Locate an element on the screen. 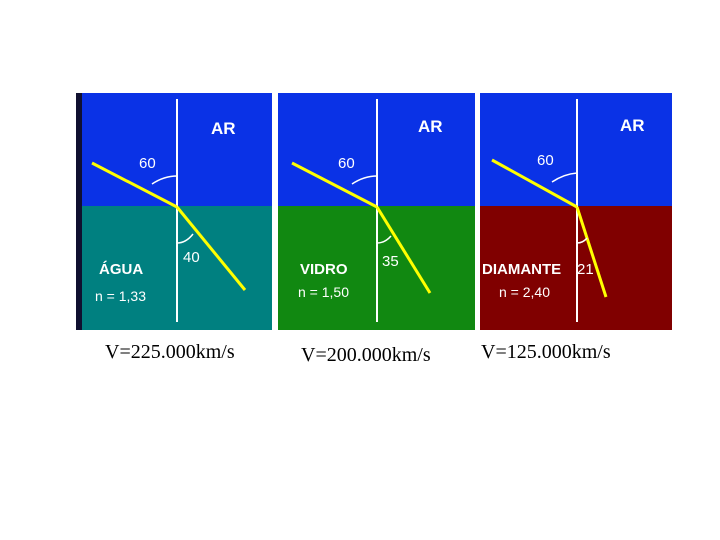  panel-water: AR 60 40 ÁGUA n = 1,33 is located at coordinates (177, 211).